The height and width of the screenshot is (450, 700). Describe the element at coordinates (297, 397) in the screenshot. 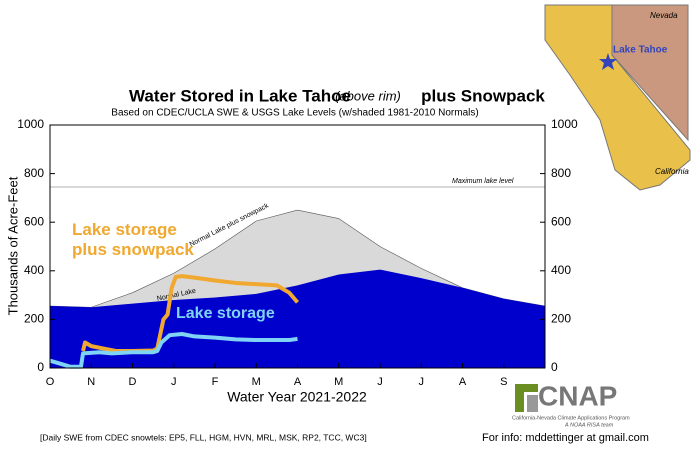

I see `x-axis-label: Water Year 2021-2022` at that location.